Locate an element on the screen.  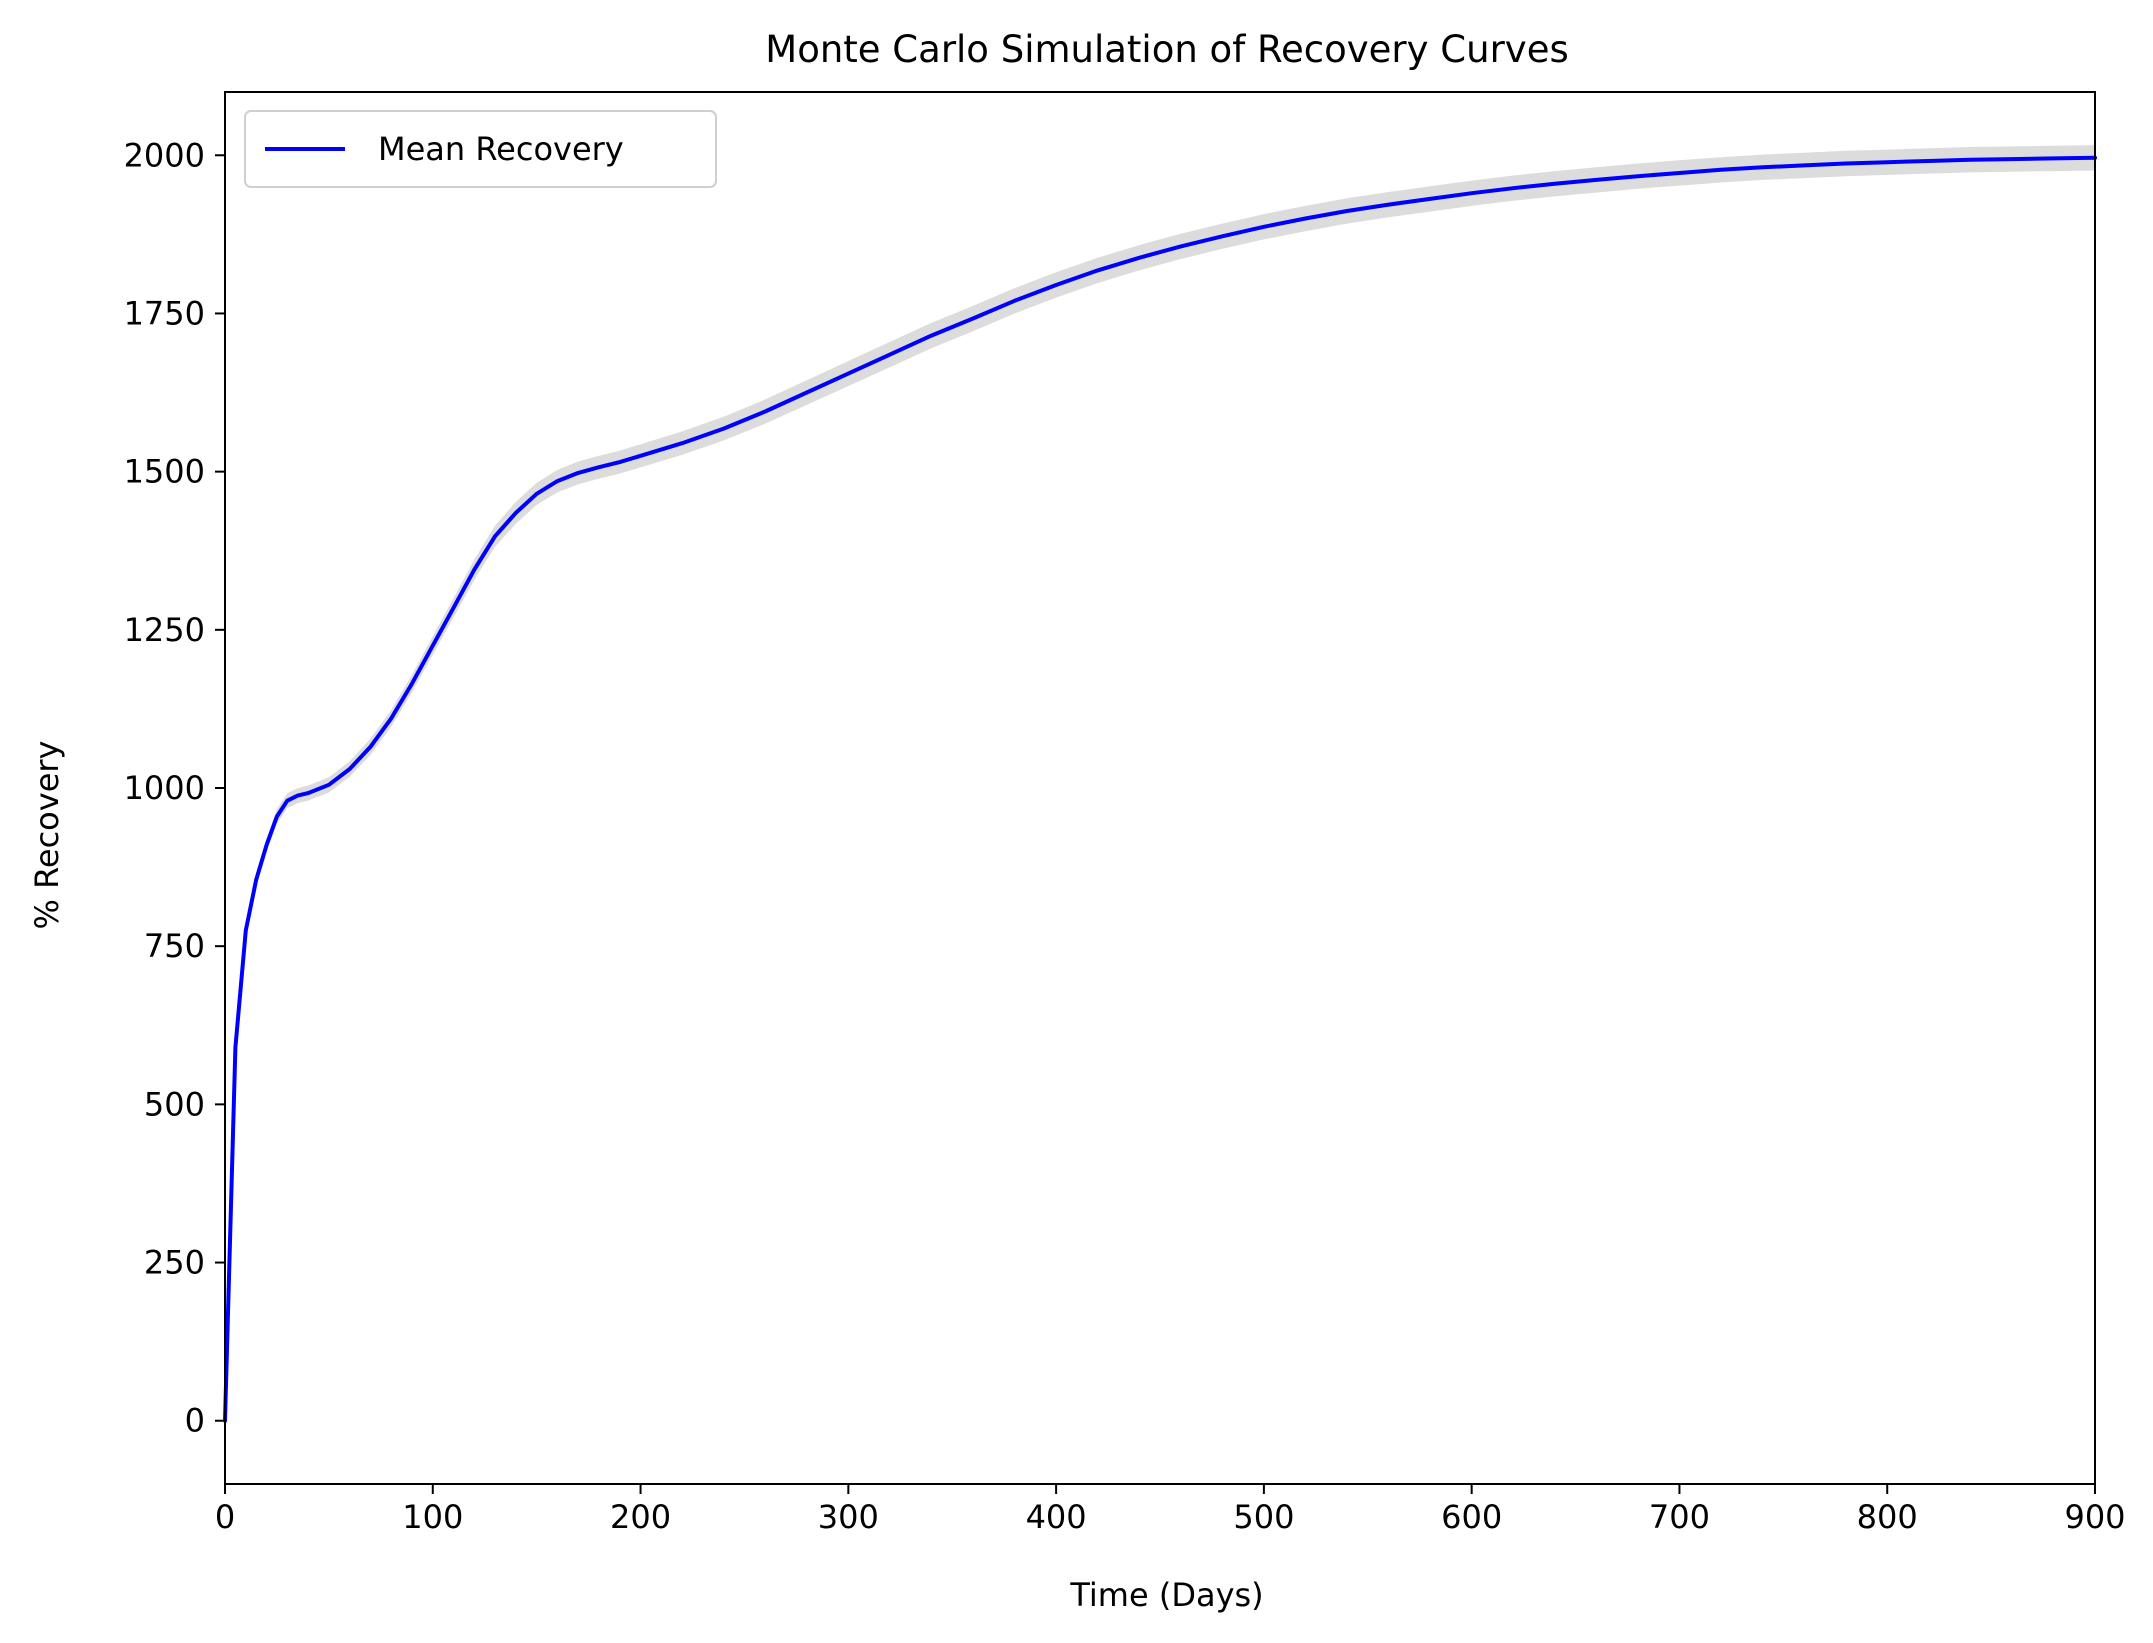
x-tick-label: 800 is located at coordinates (1887, 1517).